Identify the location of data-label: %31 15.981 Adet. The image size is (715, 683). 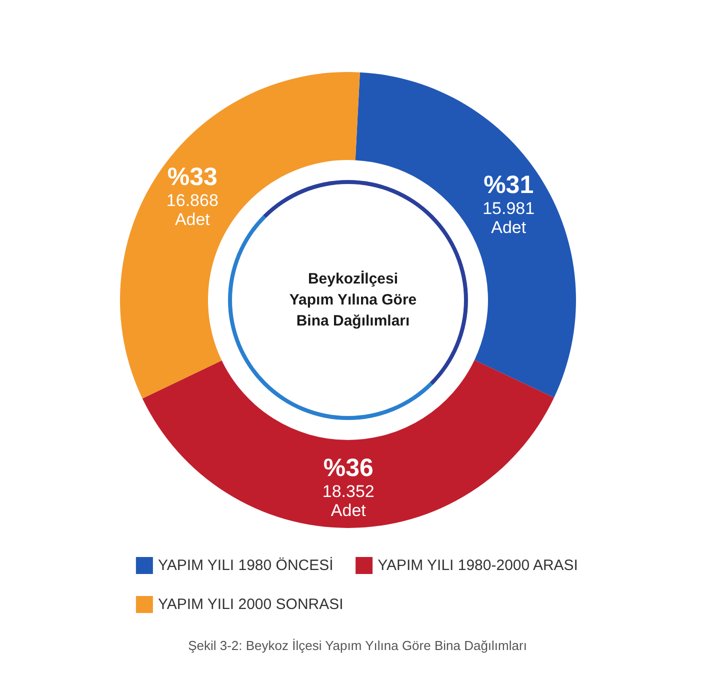
(508, 204).